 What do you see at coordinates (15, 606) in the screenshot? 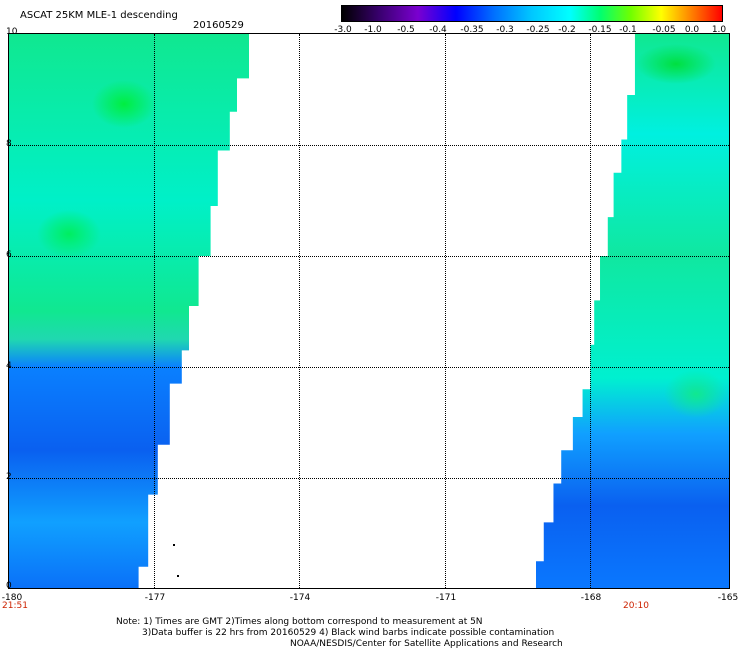
I see `time-left: 21:51` at bounding box center [15, 606].